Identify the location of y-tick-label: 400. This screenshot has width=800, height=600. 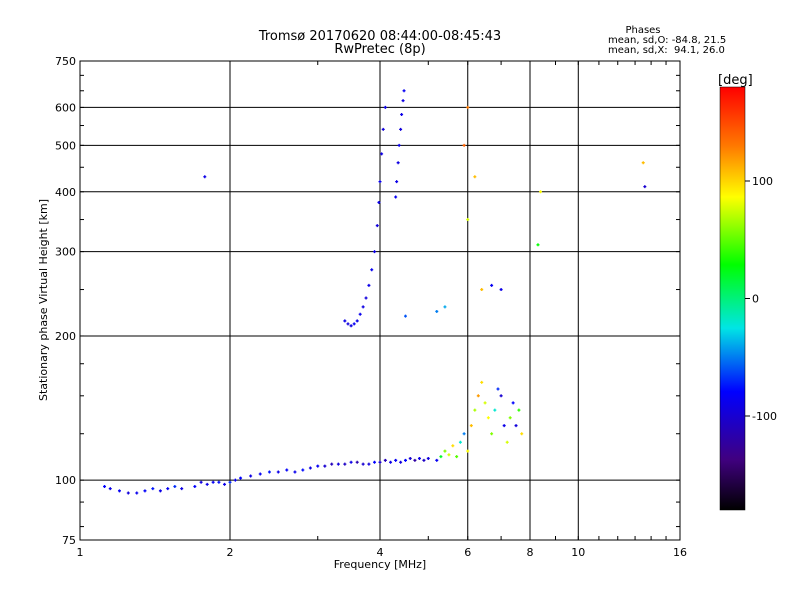
(65, 192).